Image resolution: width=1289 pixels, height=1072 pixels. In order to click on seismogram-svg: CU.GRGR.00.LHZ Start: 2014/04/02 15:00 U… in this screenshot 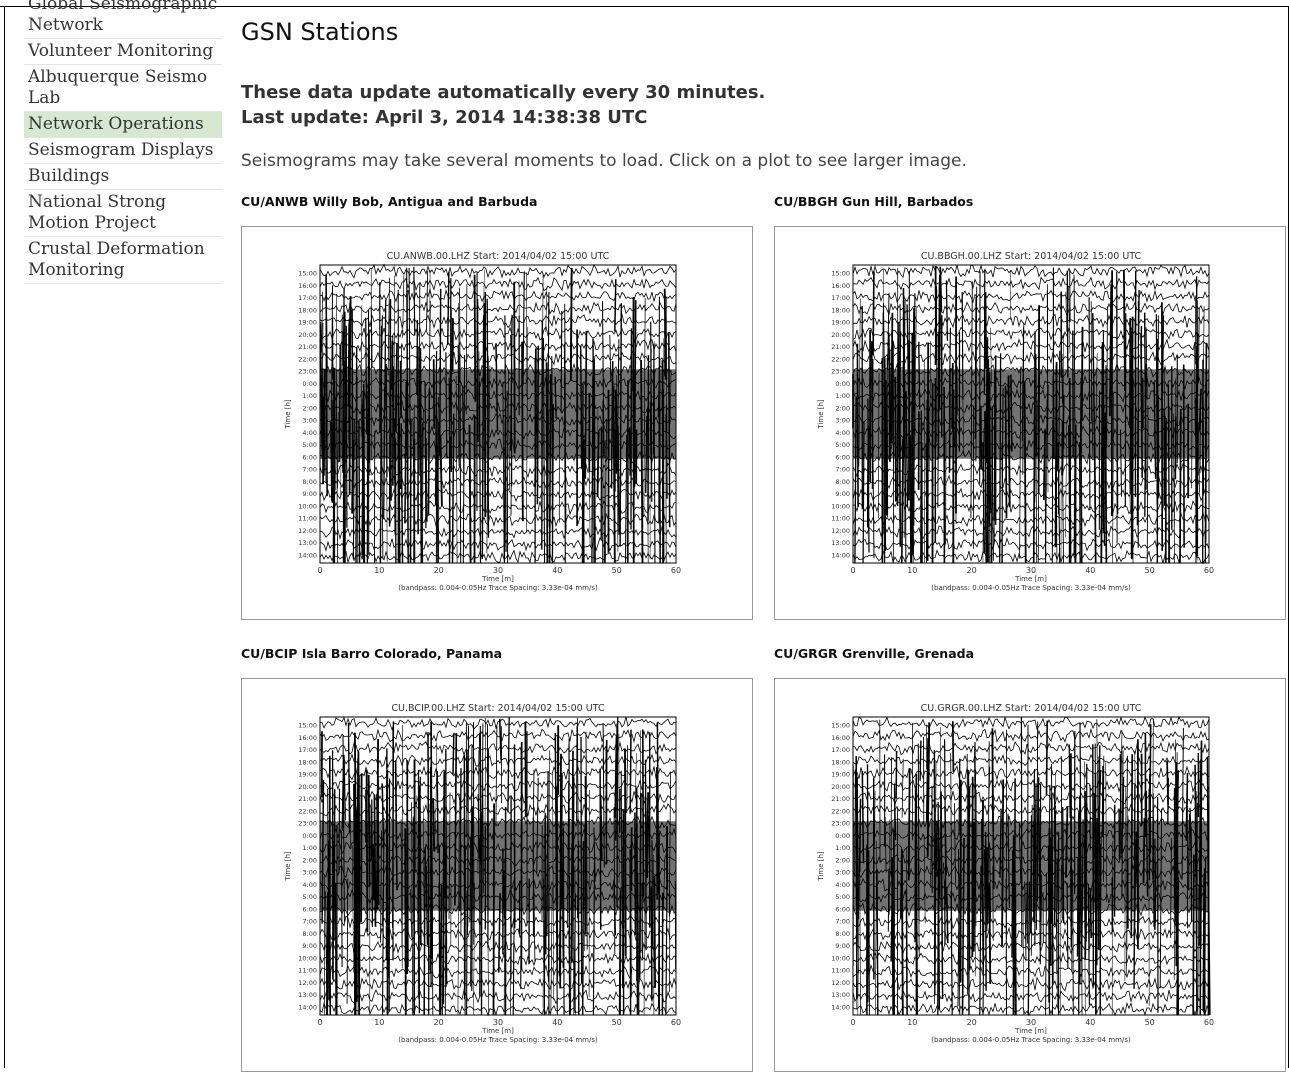, I will do `click(1030, 875)`.